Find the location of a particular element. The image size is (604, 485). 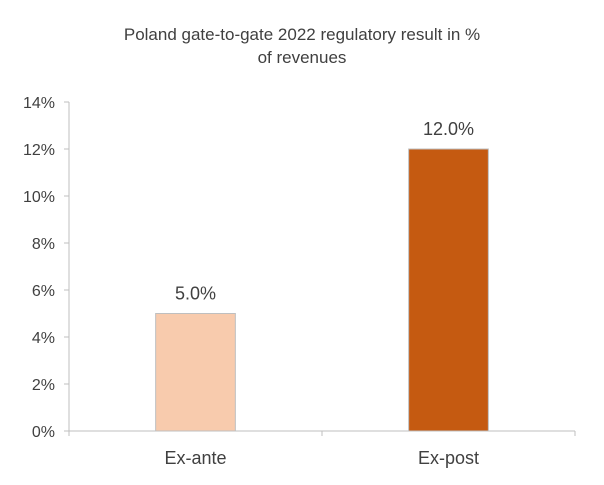

bar-ex-post is located at coordinates (448, 290).